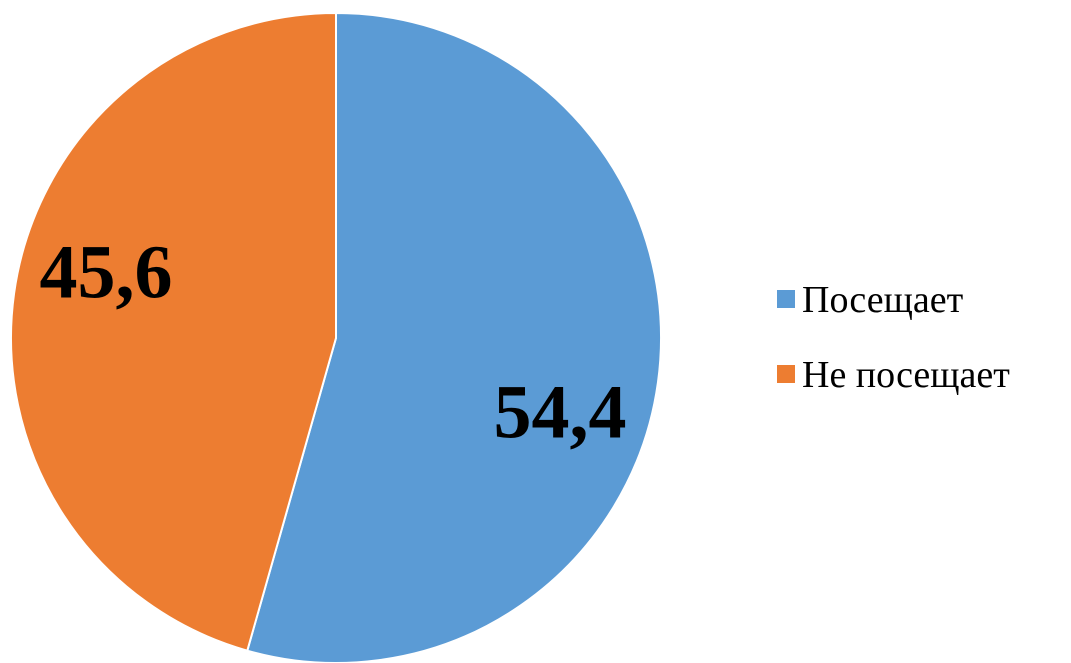  What do you see at coordinates (883, 300) in the screenshot?
I see `legend-label: Посещает` at bounding box center [883, 300].